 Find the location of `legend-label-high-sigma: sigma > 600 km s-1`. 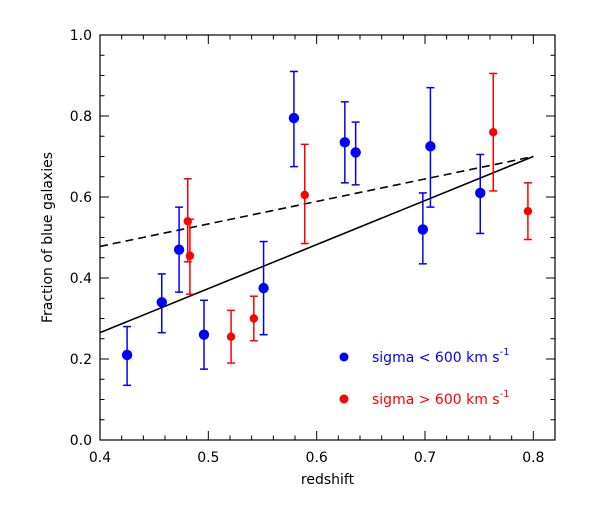

legend-label-high-sigma: sigma > 600 km s-1 is located at coordinates (441, 398).